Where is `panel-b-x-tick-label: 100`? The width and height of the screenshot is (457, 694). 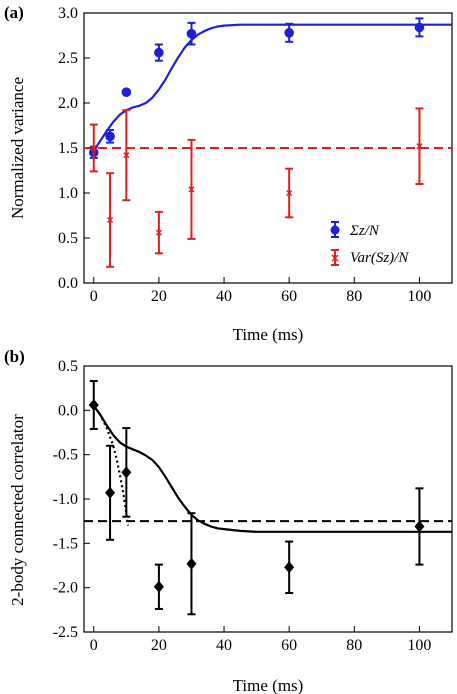
panel-b-x-tick-label: 100 is located at coordinates (419, 645).